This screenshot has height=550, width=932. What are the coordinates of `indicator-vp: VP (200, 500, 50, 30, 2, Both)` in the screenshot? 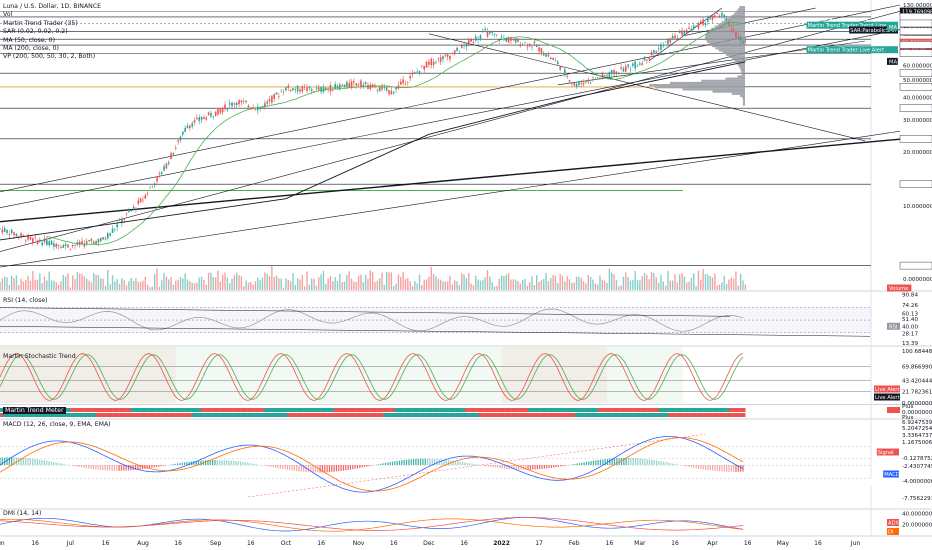 It's located at (49, 57).